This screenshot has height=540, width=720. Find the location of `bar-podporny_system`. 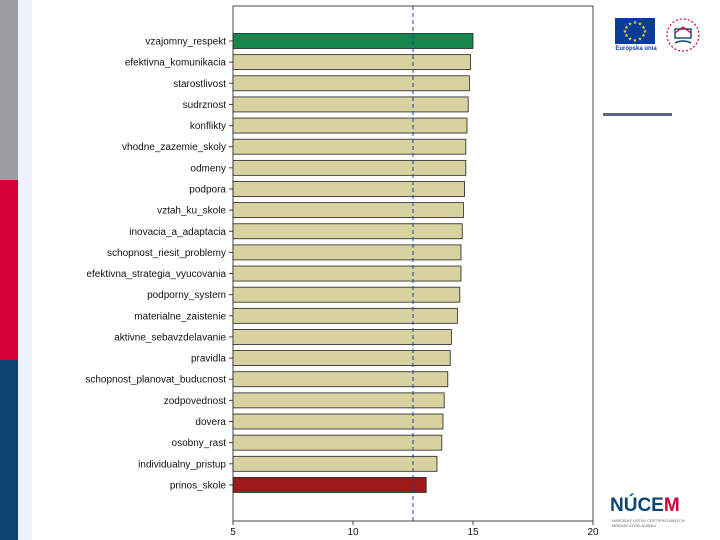

bar-podporny_system is located at coordinates (346, 294).